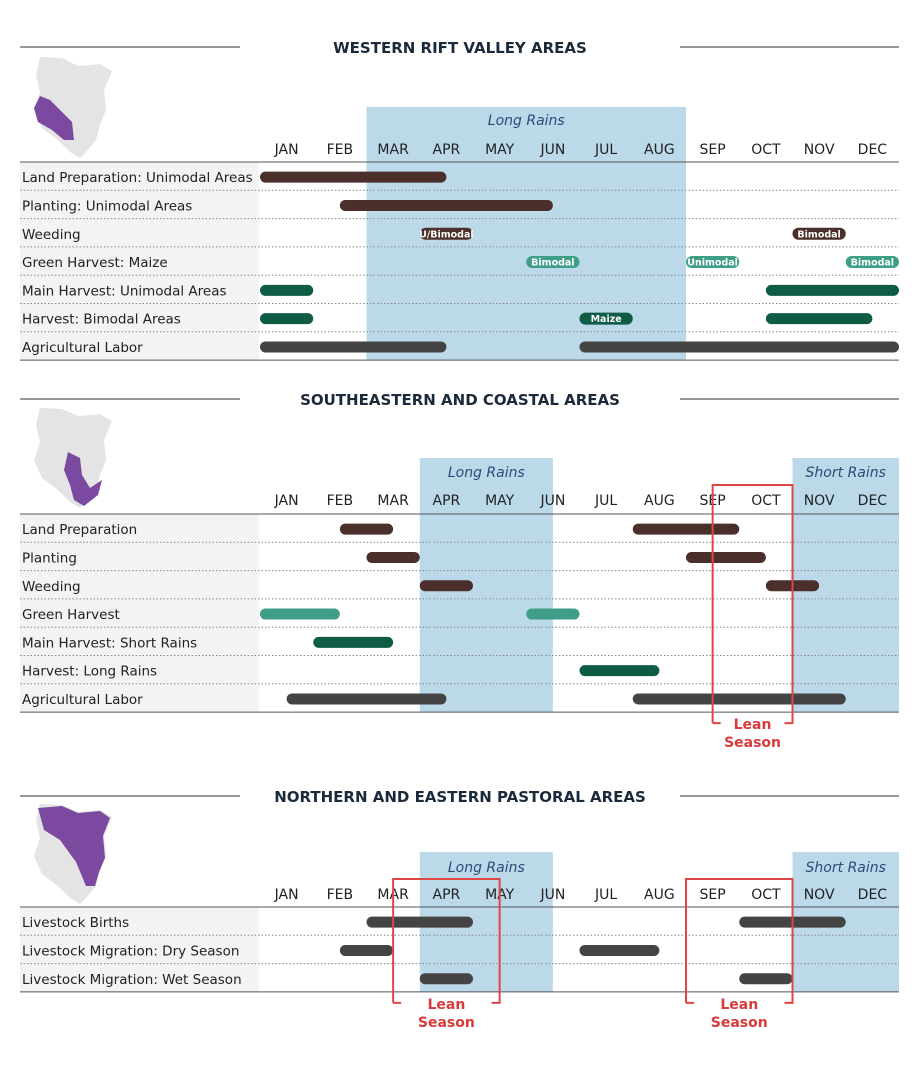 This screenshot has height=1070, width=921. I want to click on month-label: DEC, so click(873, 895).